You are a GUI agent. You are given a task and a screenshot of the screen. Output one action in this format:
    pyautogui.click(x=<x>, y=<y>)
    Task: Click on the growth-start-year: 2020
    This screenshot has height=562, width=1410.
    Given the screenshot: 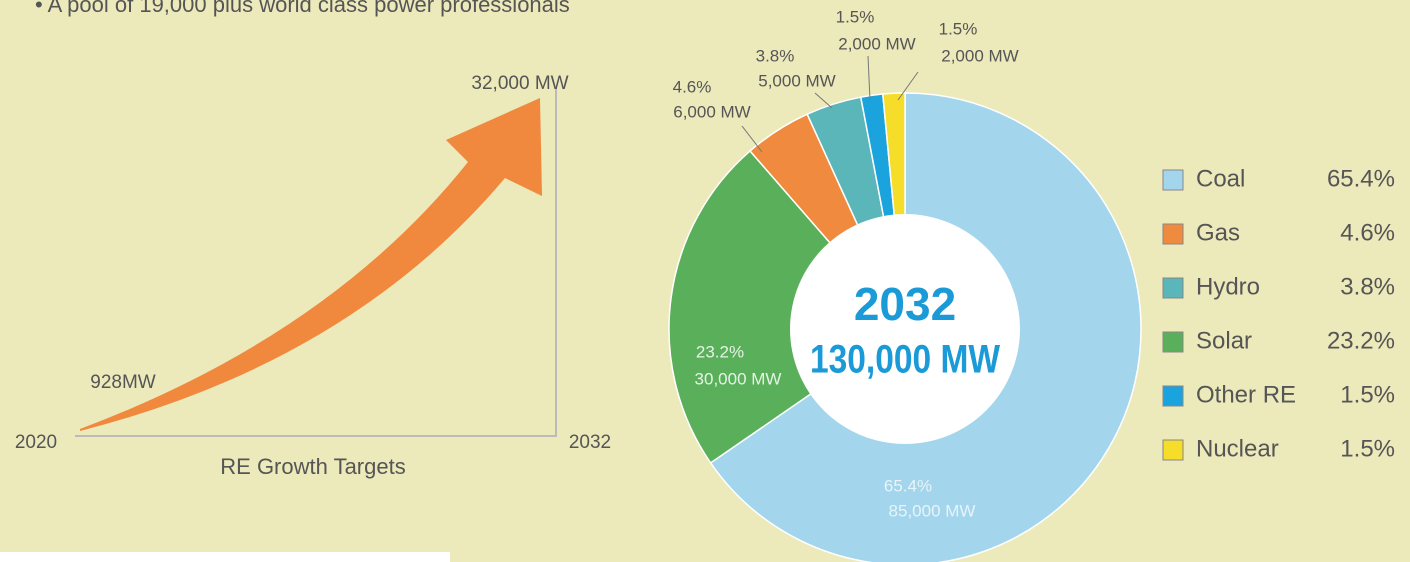 What is the action you would take?
    pyautogui.click(x=36, y=442)
    